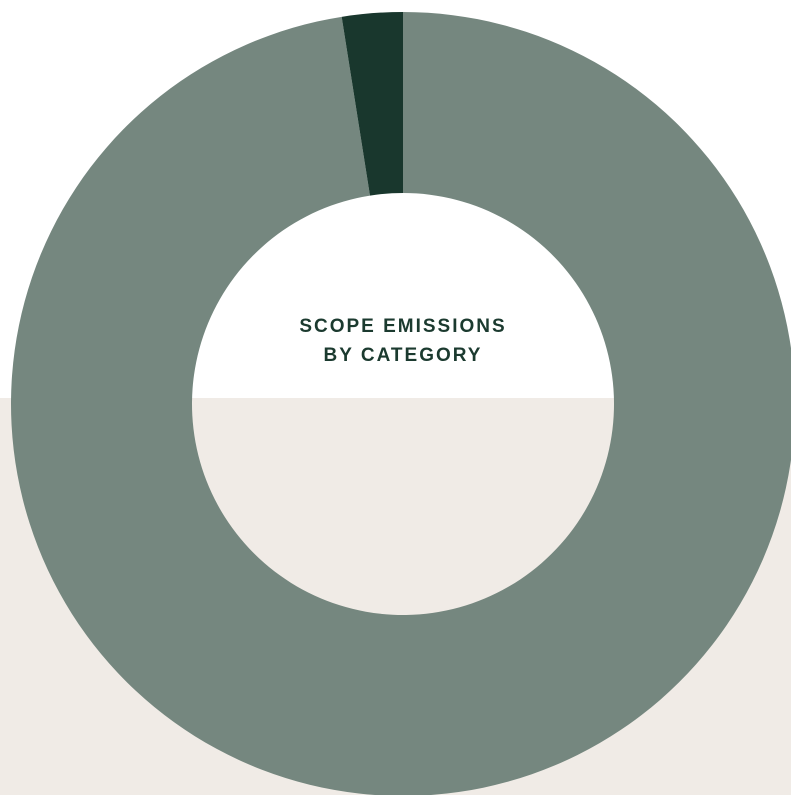  Describe the element at coordinates (403, 326) in the screenshot. I see `chart-title-line-1: SCOPE EMISSIONS` at that location.